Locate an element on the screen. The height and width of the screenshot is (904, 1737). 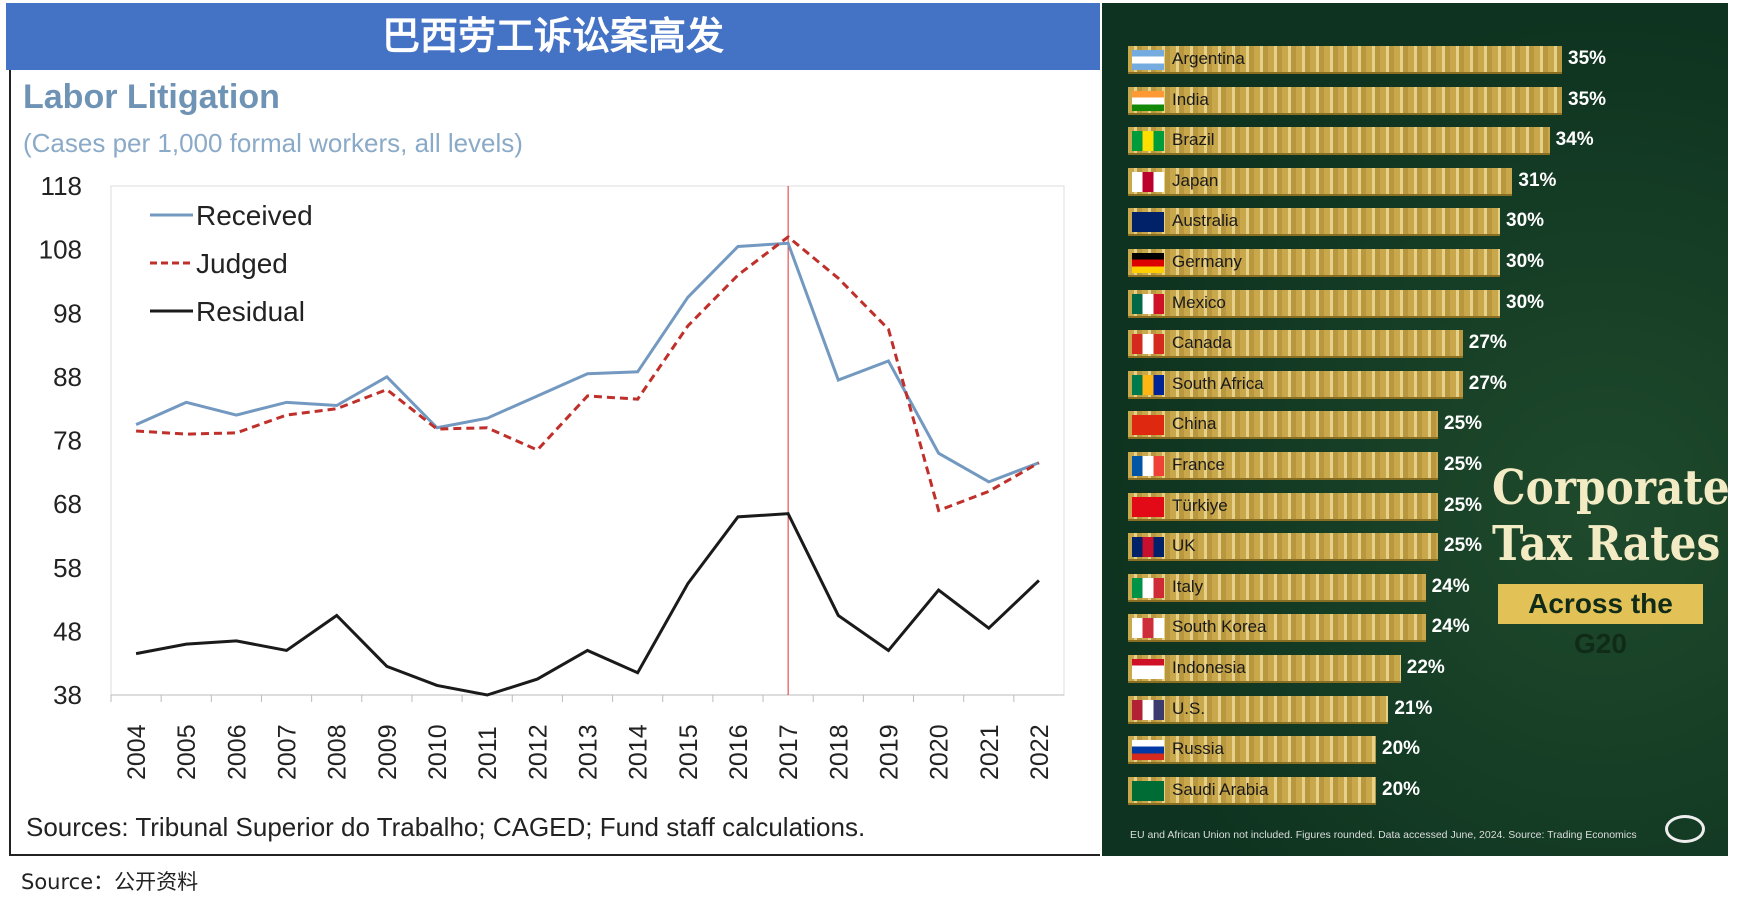
x-tick-label: 2007 is located at coordinates (288, 752).